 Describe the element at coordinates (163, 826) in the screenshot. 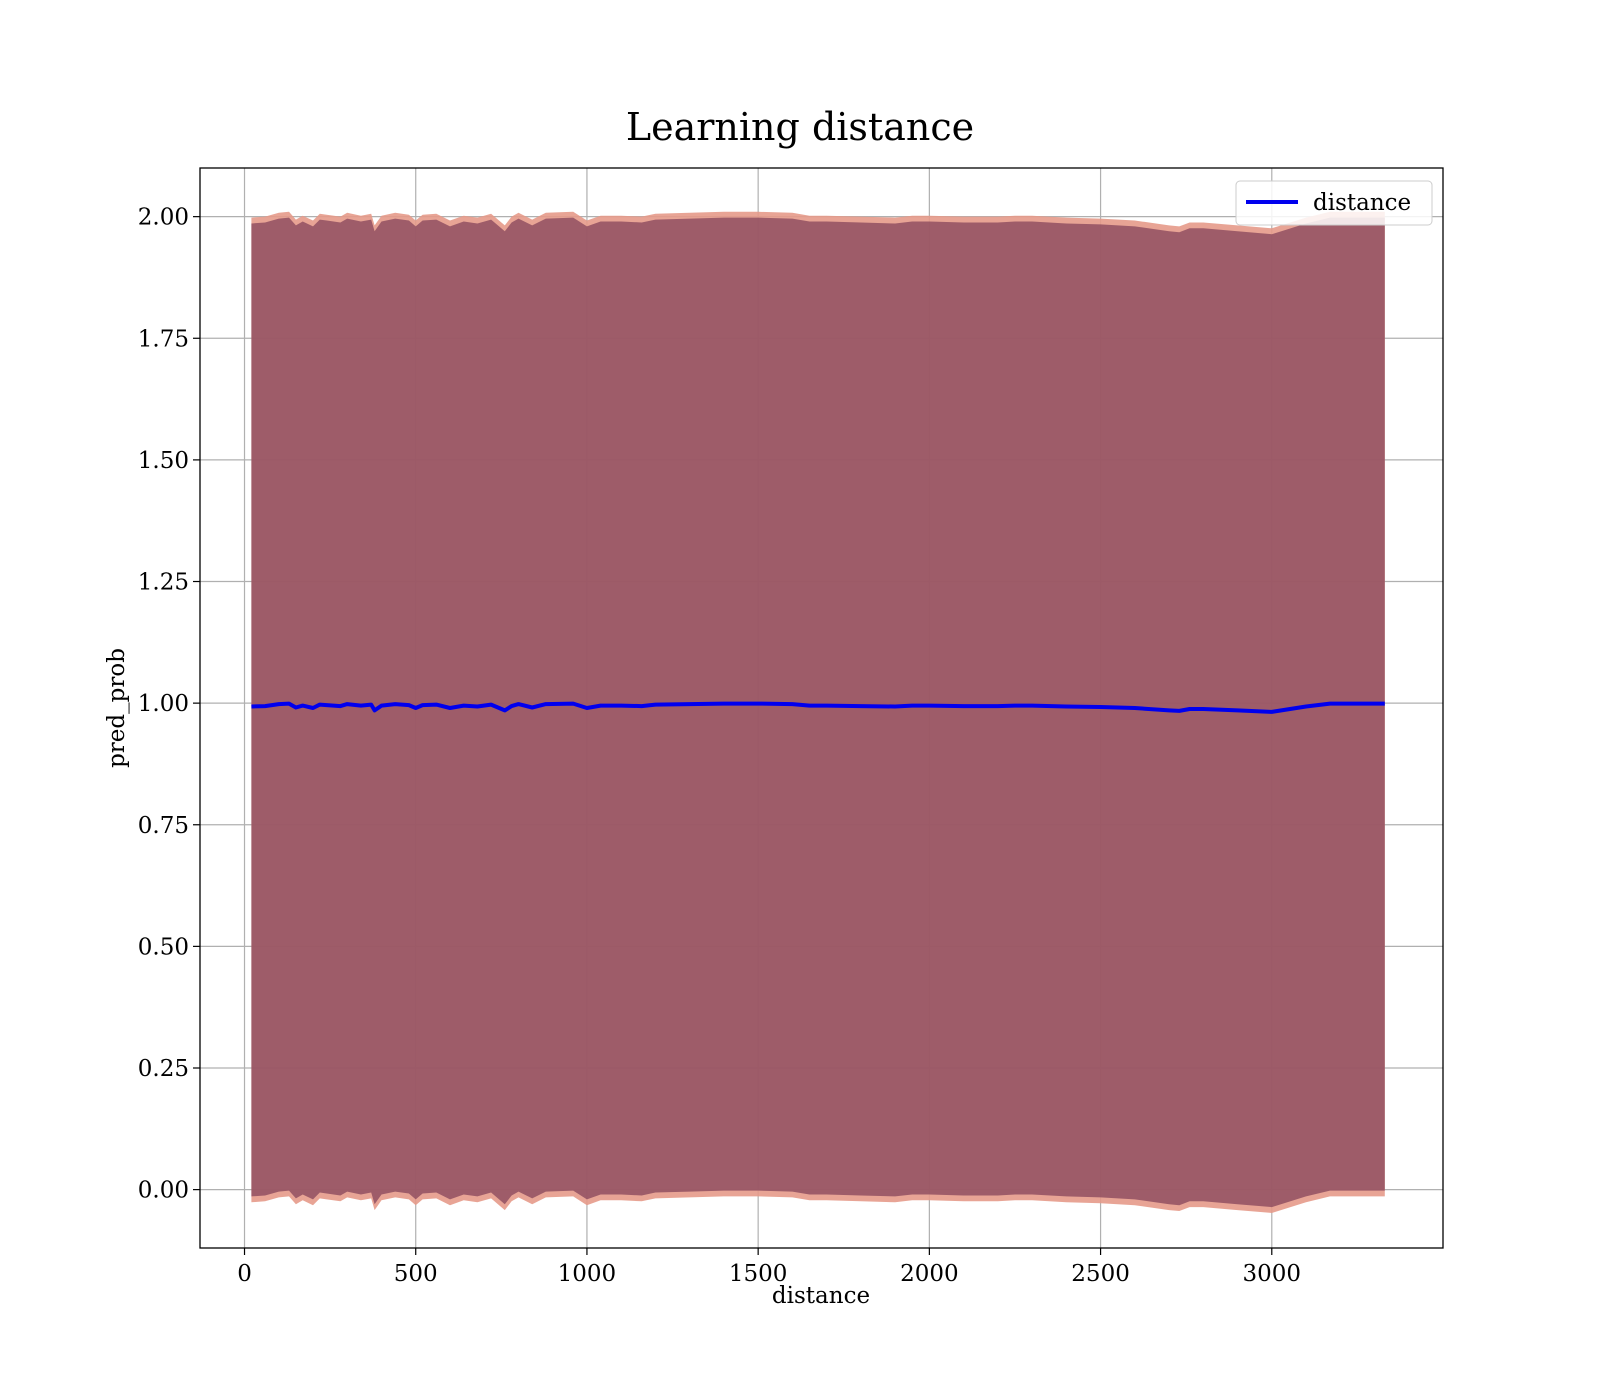

I see `y-tick-label: 0.75` at that location.